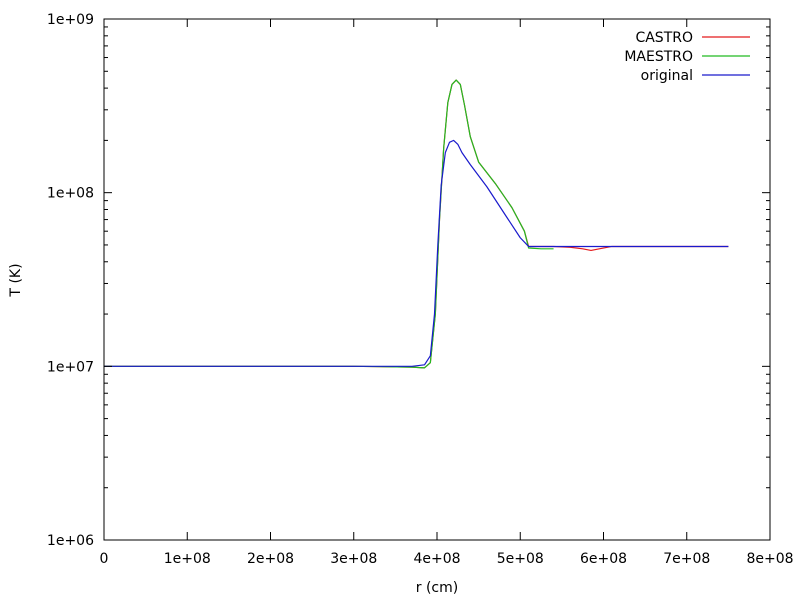  I want to click on x-tick-label: 8e+08, so click(769, 559).